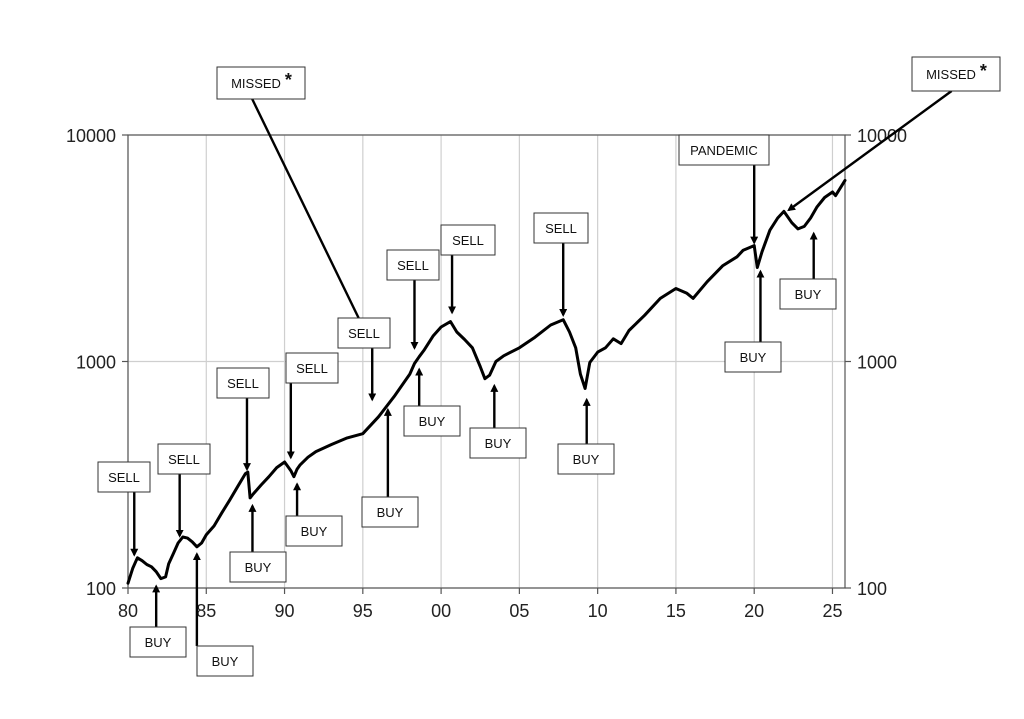 The height and width of the screenshot is (719, 1024). Describe the element at coordinates (101, 589) in the screenshot. I see `y-tick-label-left: 100` at that location.